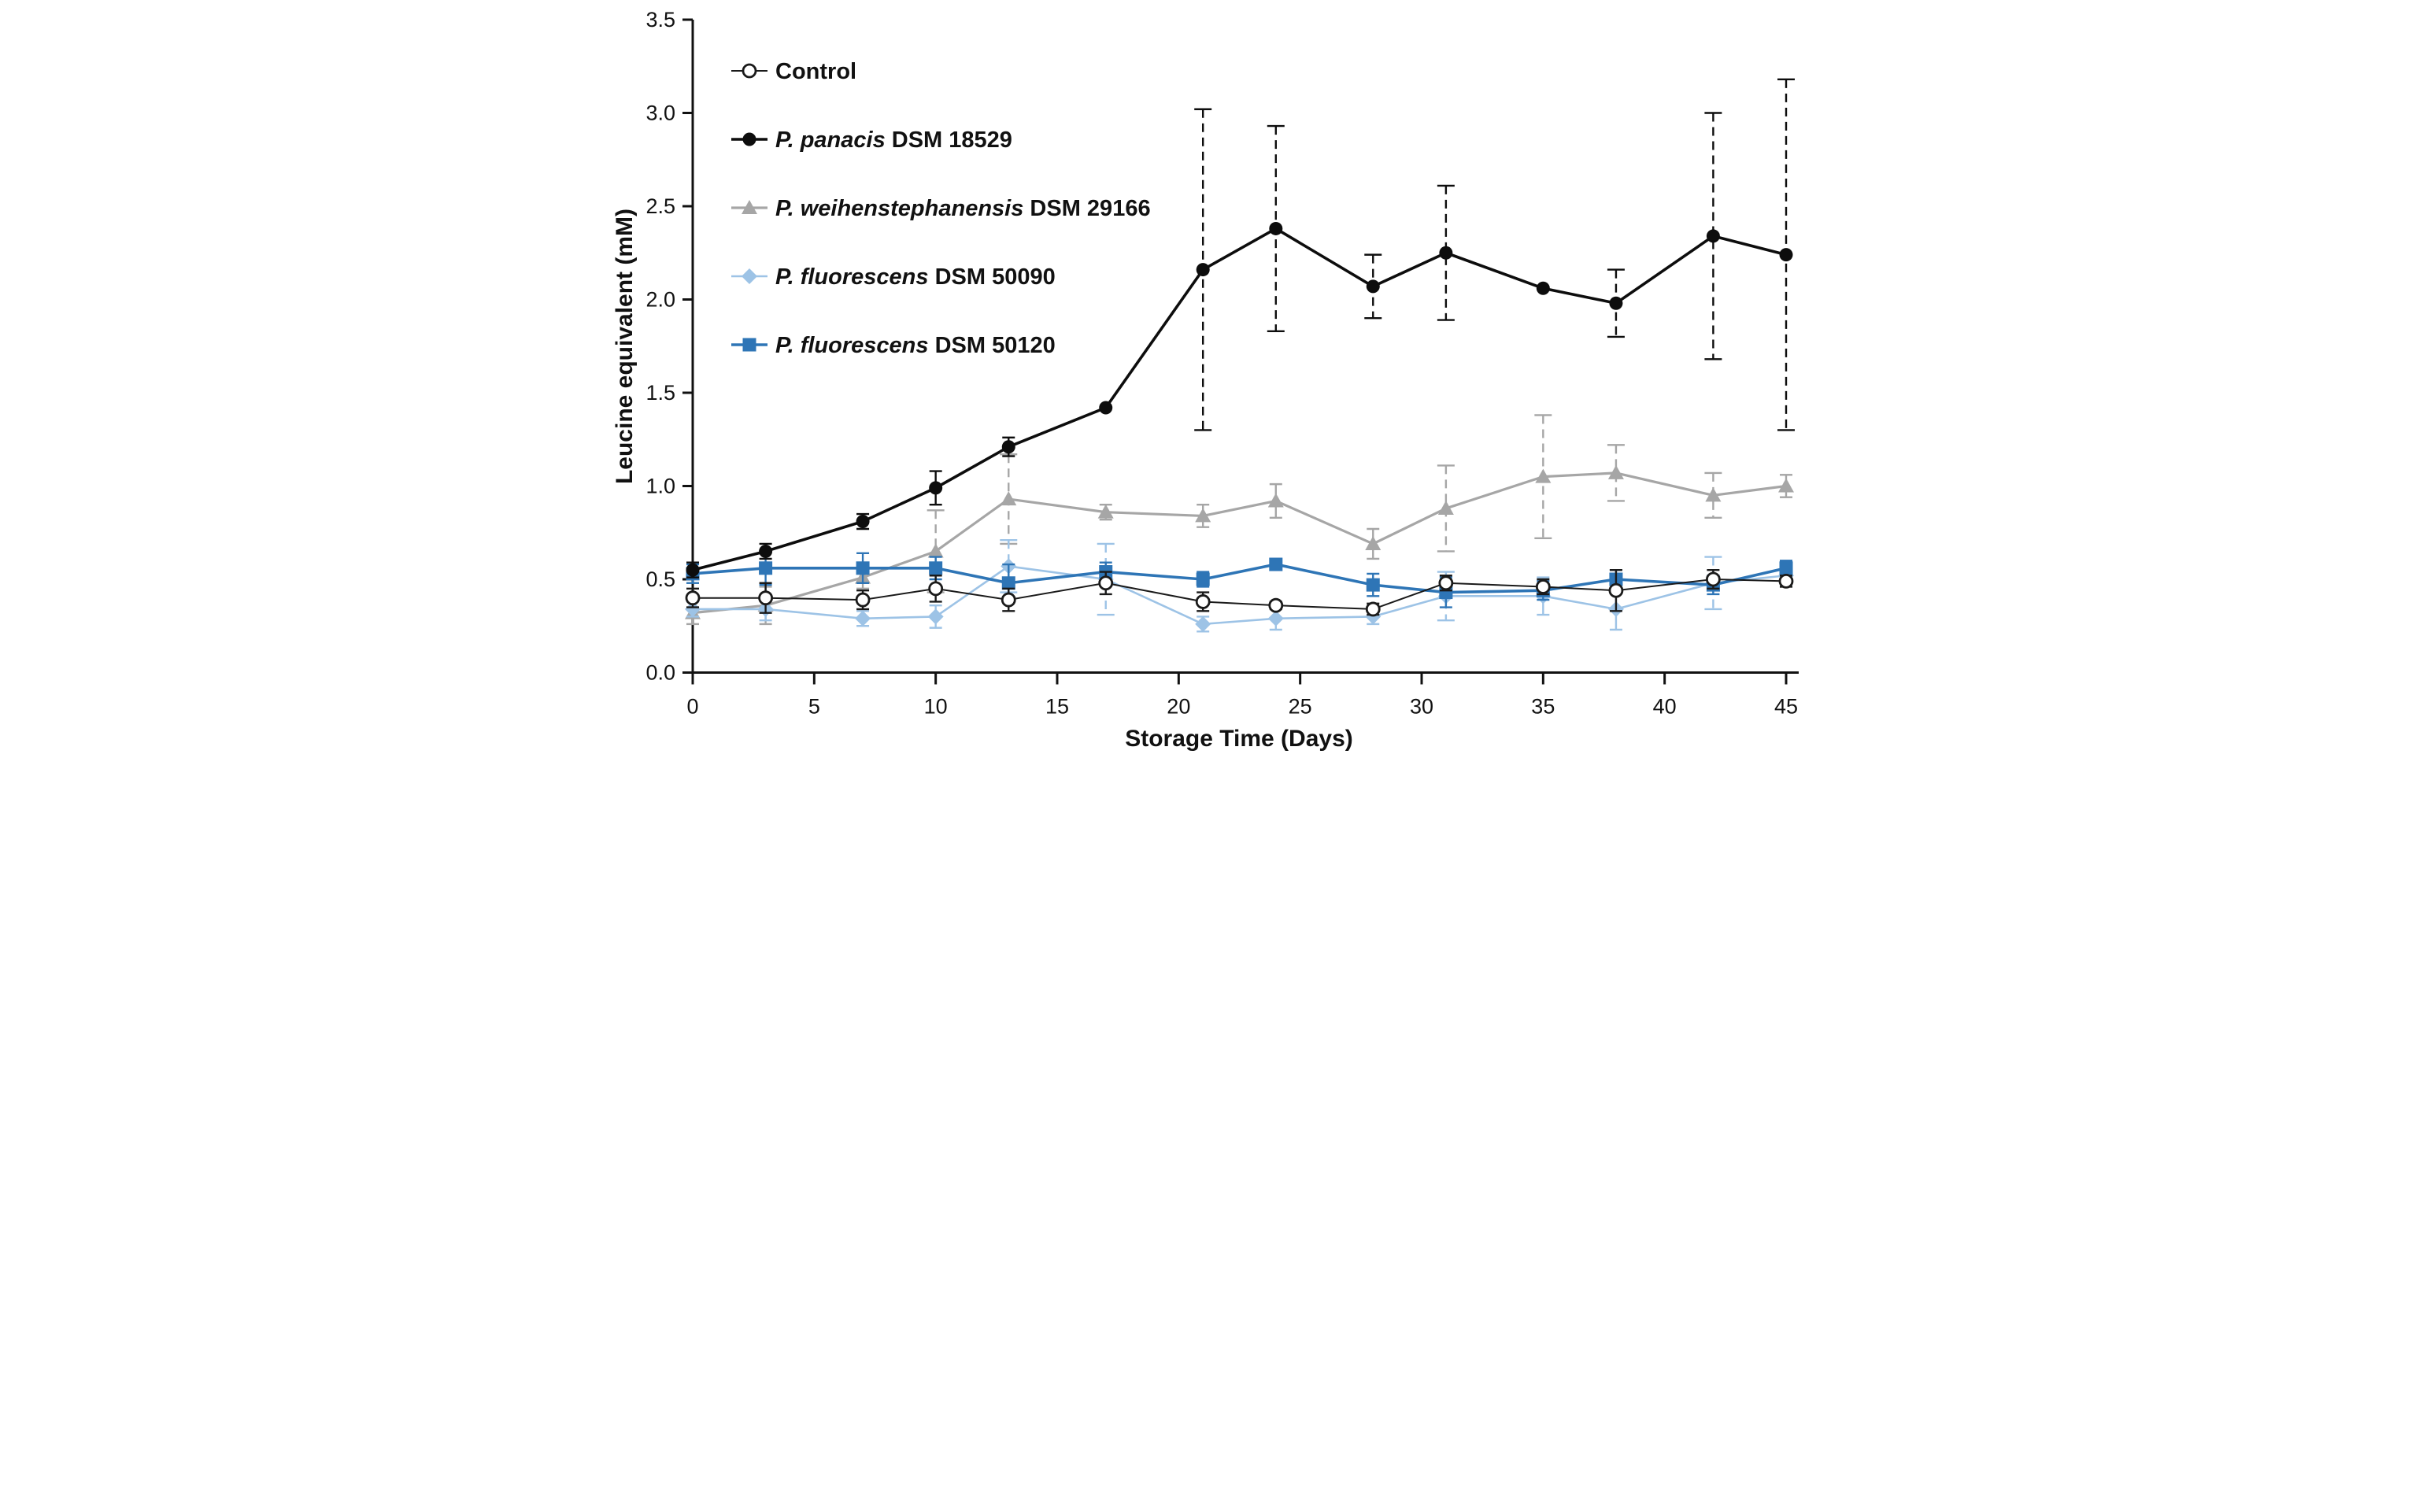 This screenshot has width=2419, height=1512. I want to click on y-tick-label: 2.5, so click(660, 206).